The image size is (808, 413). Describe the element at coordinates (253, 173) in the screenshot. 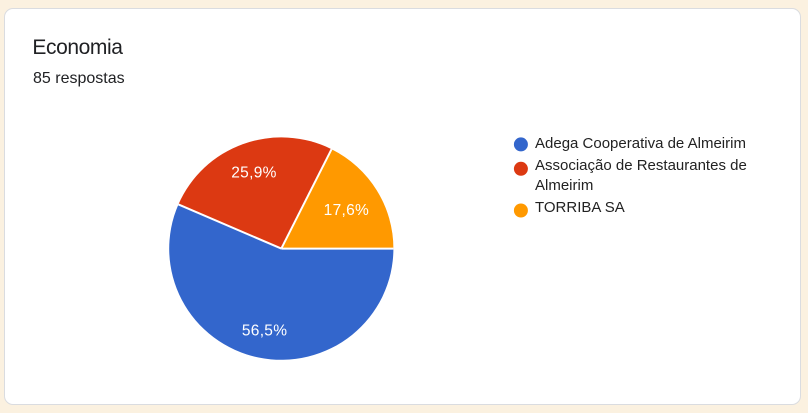

I see `svg-text: 25,9%` at that location.